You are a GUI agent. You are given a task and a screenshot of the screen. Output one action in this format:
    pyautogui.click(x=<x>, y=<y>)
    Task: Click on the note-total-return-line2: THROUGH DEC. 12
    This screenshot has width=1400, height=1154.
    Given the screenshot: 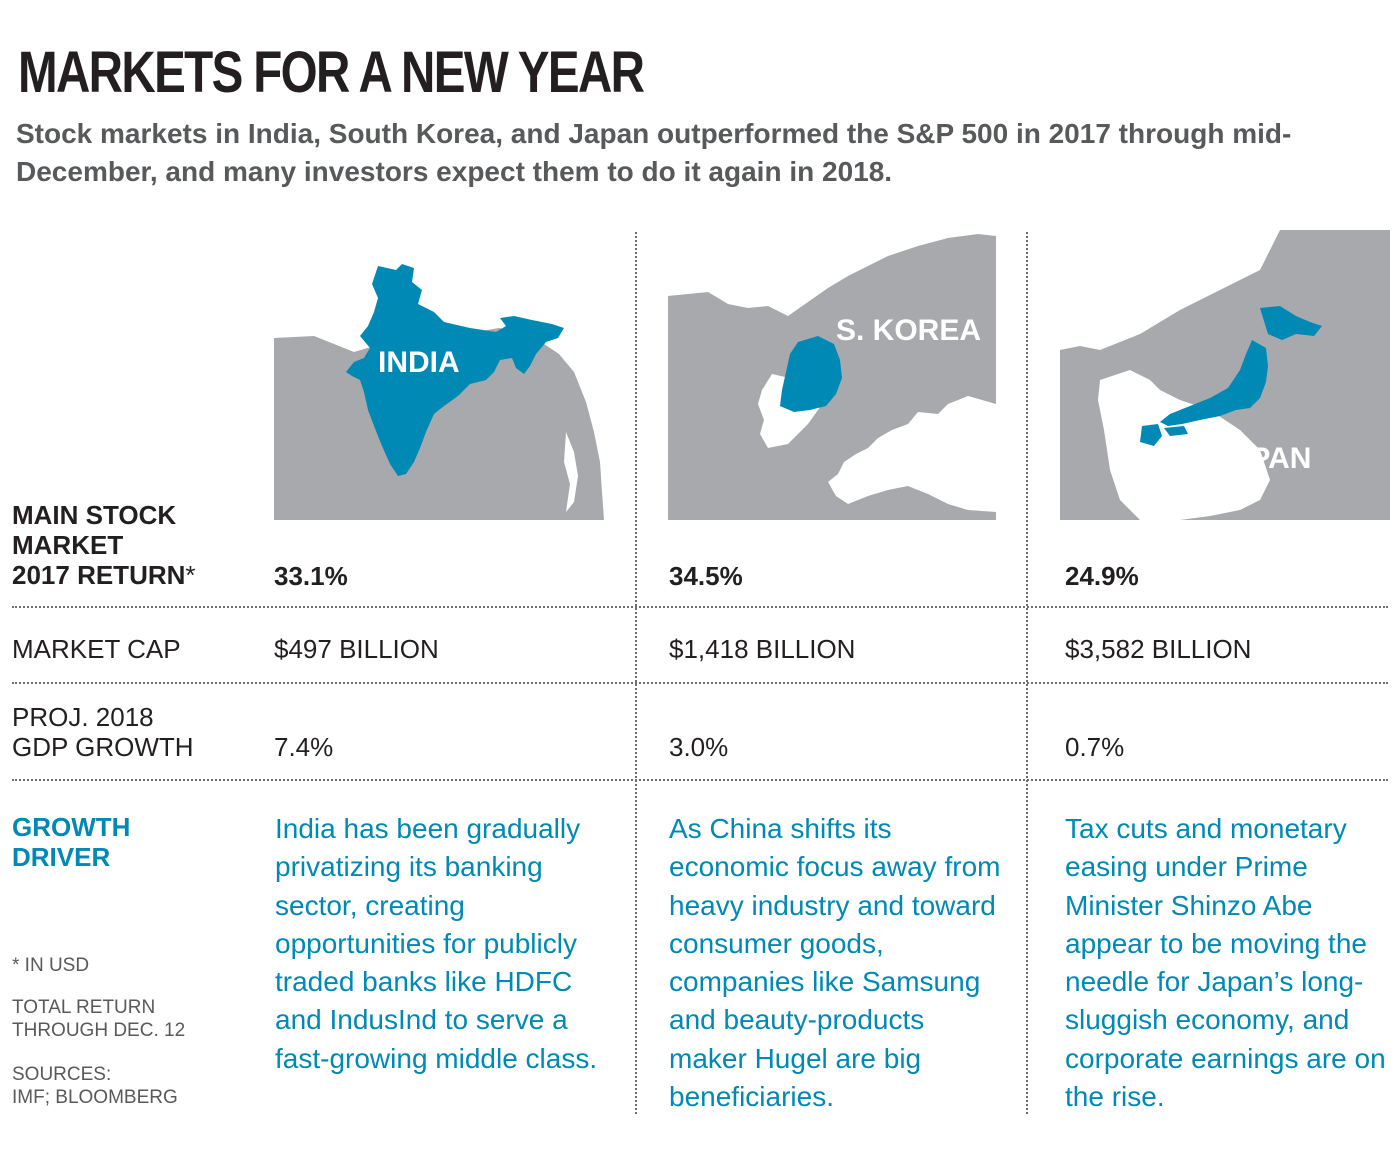 What is the action you would take?
    pyautogui.click(x=99, y=1030)
    